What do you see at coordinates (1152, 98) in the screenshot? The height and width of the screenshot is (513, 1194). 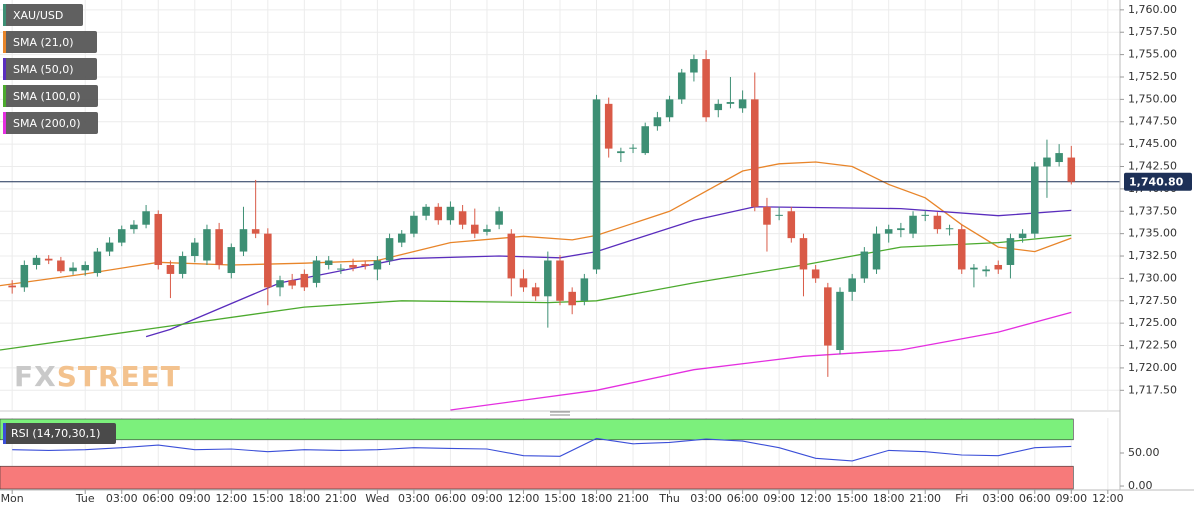 I see `y-tick-label: 1,750.00` at bounding box center [1152, 98].